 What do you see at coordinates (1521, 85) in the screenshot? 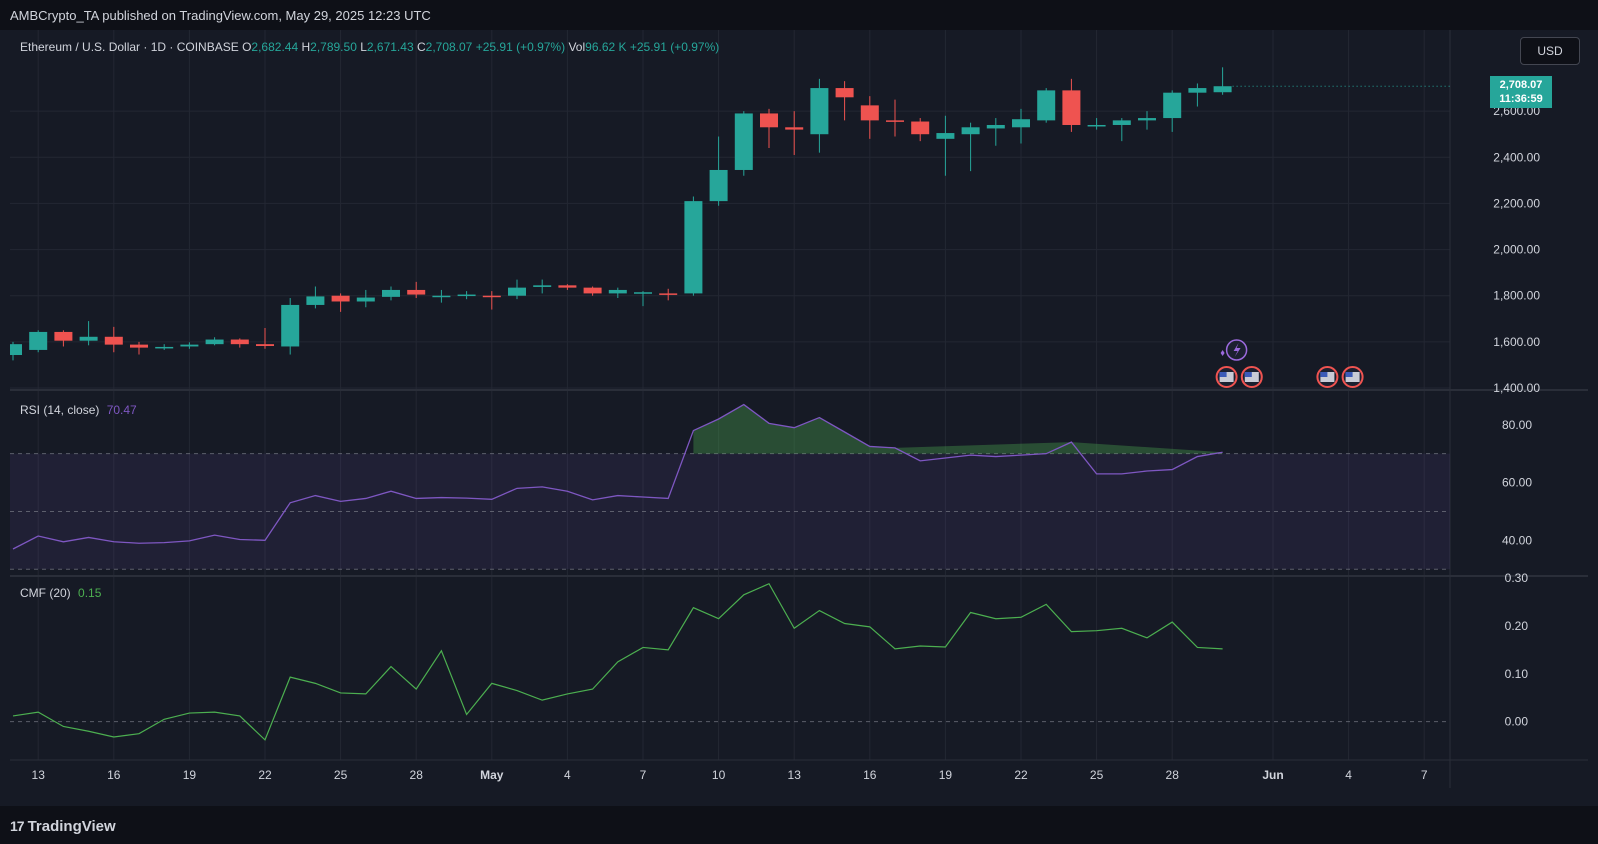
I see `last-price-value: 2,708.07` at bounding box center [1521, 85].